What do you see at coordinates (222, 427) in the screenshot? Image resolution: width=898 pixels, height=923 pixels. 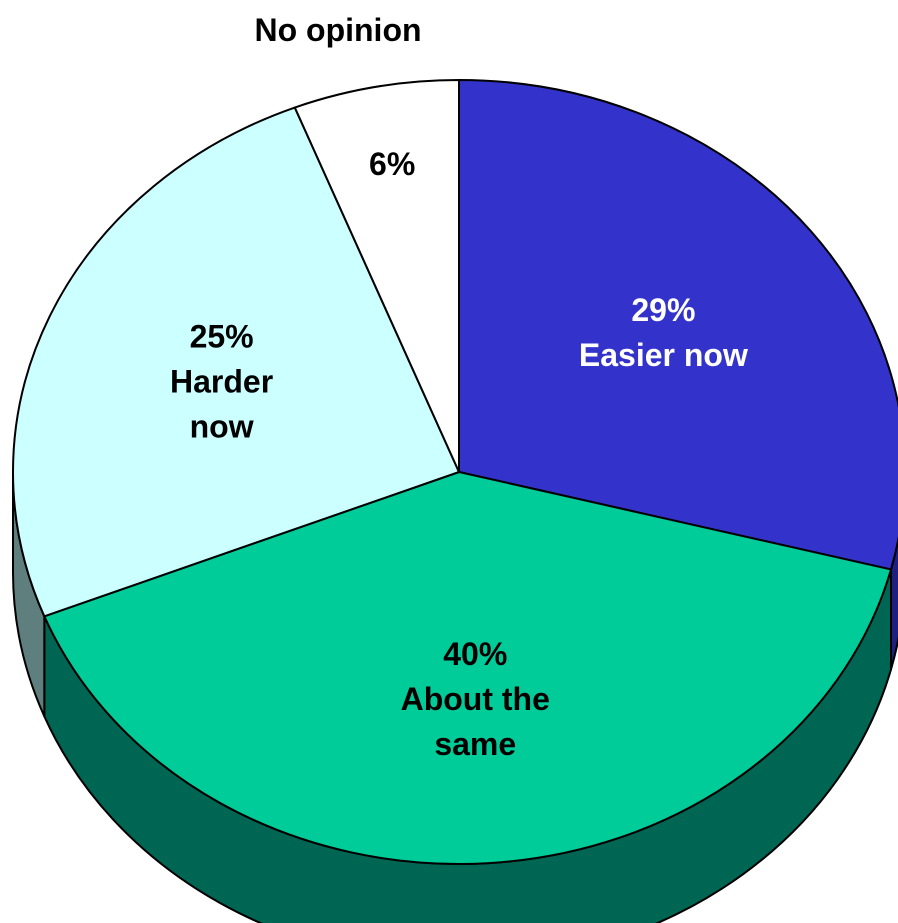 I see `slice-category-label: now` at bounding box center [222, 427].